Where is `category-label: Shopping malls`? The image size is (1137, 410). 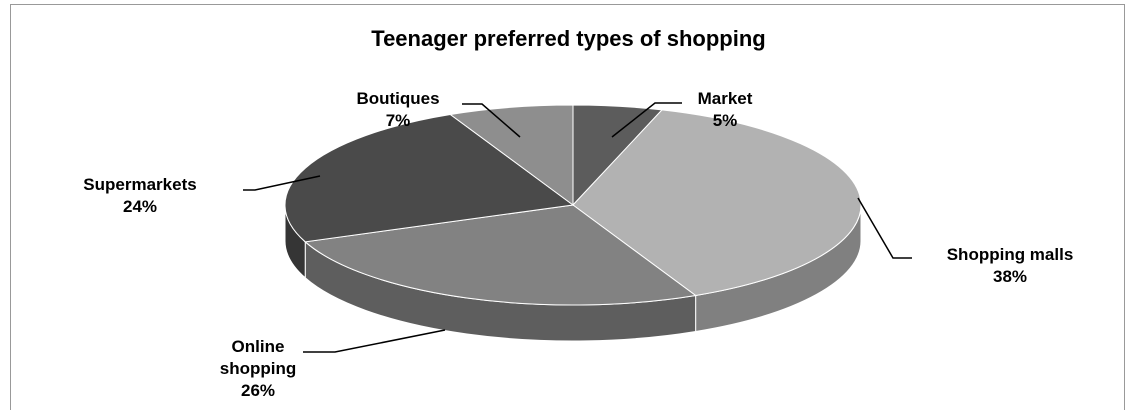
category-label: Shopping malls is located at coordinates (1010, 254).